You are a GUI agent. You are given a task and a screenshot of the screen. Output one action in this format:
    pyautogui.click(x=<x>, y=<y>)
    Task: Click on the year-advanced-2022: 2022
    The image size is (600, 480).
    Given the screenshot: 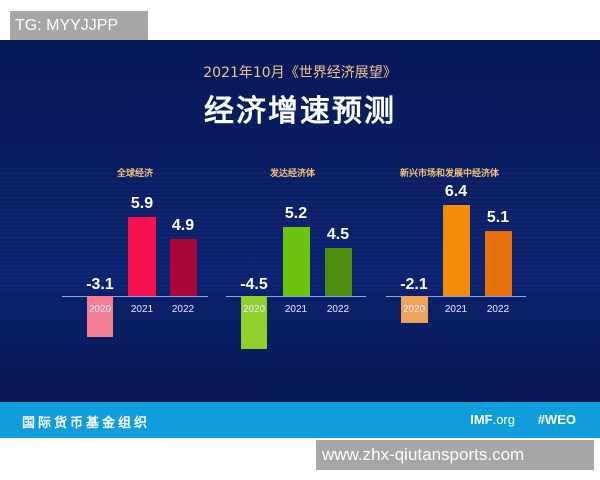 What is the action you would take?
    pyautogui.click(x=338, y=309)
    